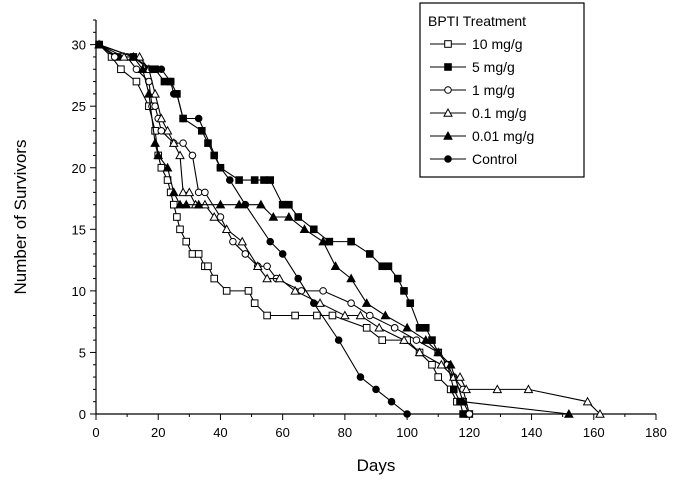  Describe the element at coordinates (656, 432) in the screenshot. I see `x-tick-label: 180` at that location.